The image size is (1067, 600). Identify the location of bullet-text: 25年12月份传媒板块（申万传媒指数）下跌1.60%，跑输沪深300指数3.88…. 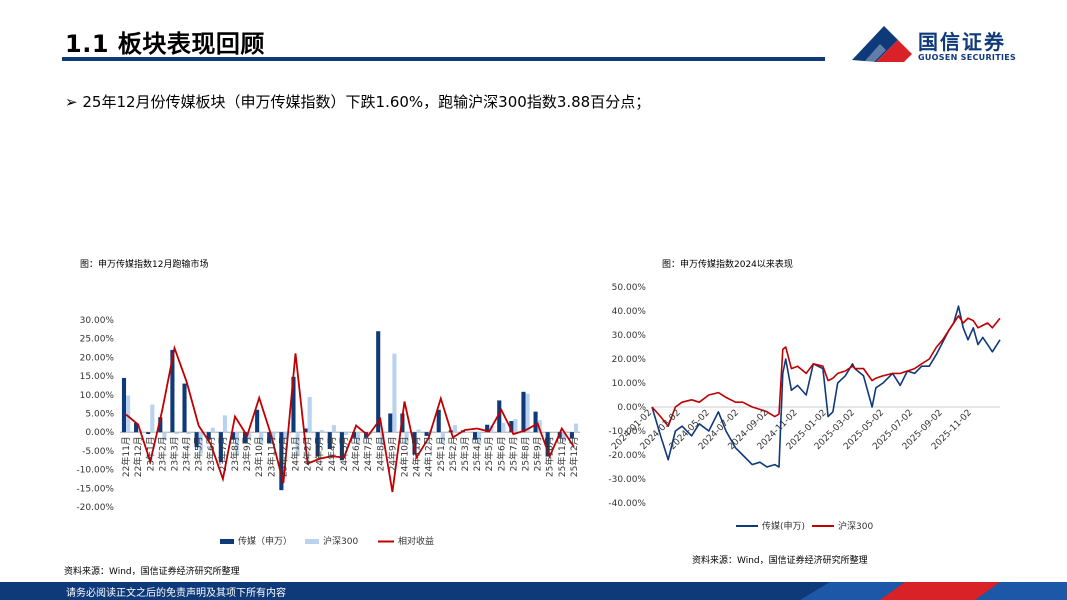
(366, 102).